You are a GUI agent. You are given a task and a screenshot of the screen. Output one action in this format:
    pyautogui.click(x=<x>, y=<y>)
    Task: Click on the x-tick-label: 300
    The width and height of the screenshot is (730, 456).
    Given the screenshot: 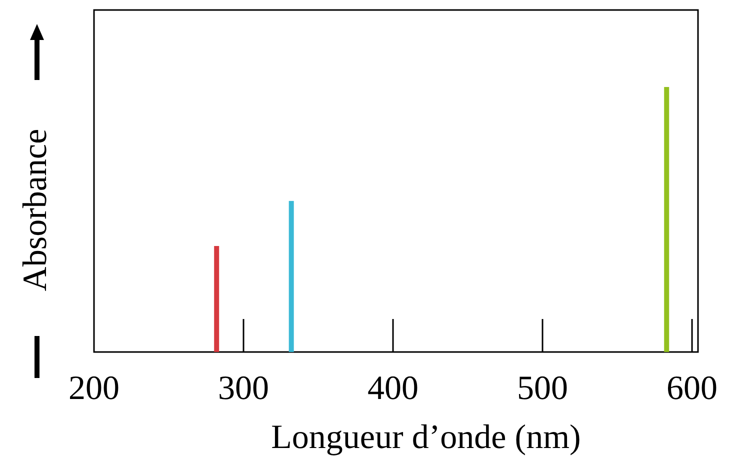 What is the action you would take?
    pyautogui.click(x=244, y=388)
    